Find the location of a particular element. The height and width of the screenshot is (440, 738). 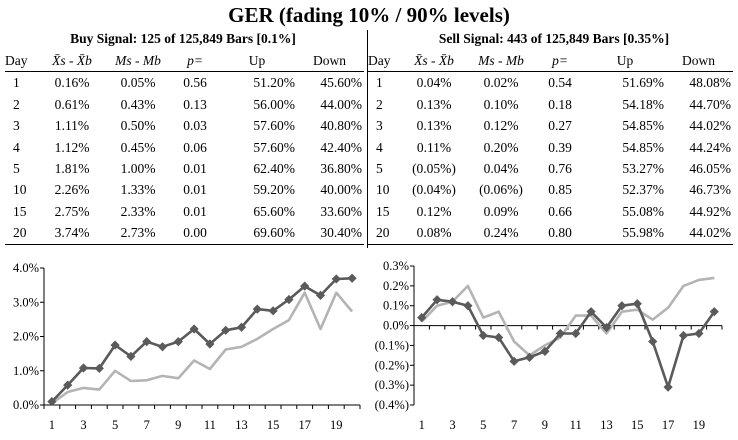

x-tick-label: 5 is located at coordinates (483, 425).